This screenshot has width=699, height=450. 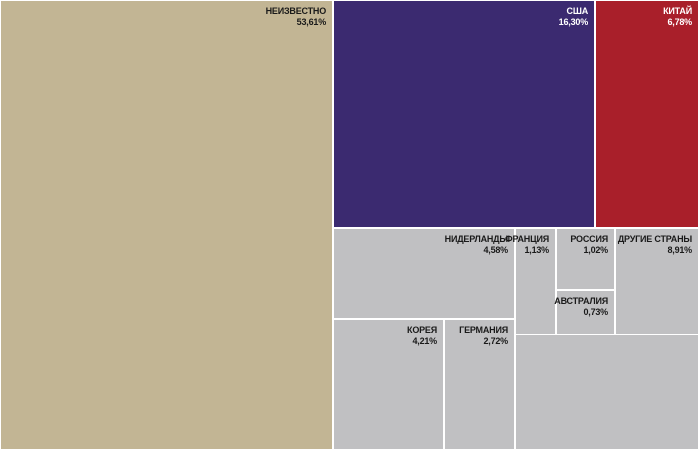 I want to click on tile-korea-value: 4,21%, so click(x=424, y=341).